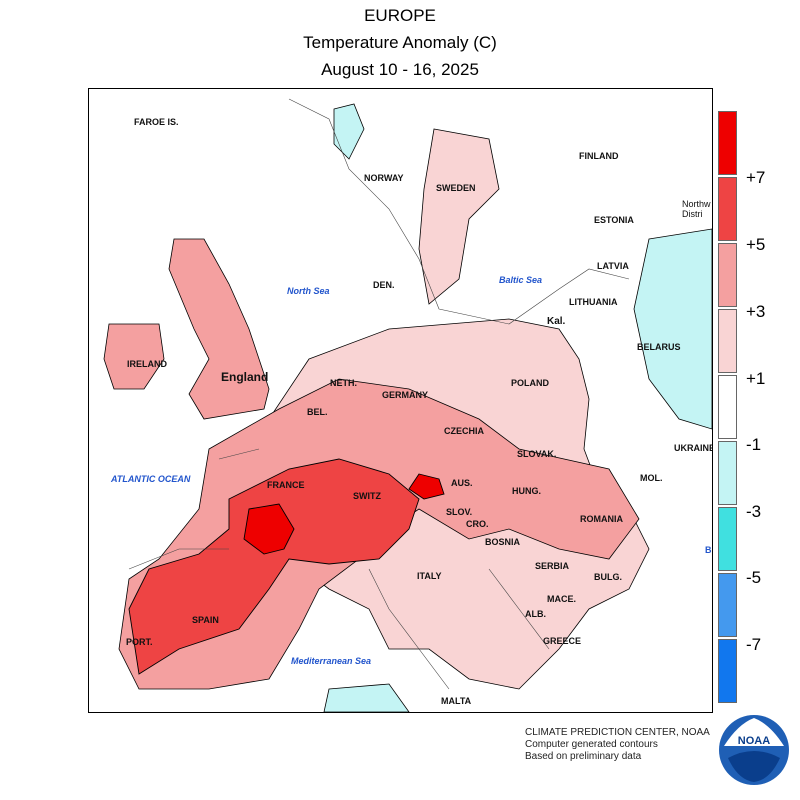  Describe the element at coordinates (617, 732) in the screenshot. I see `credit-line-agency: CLIMATE PREDICTION CENTER, NOAA` at that location.